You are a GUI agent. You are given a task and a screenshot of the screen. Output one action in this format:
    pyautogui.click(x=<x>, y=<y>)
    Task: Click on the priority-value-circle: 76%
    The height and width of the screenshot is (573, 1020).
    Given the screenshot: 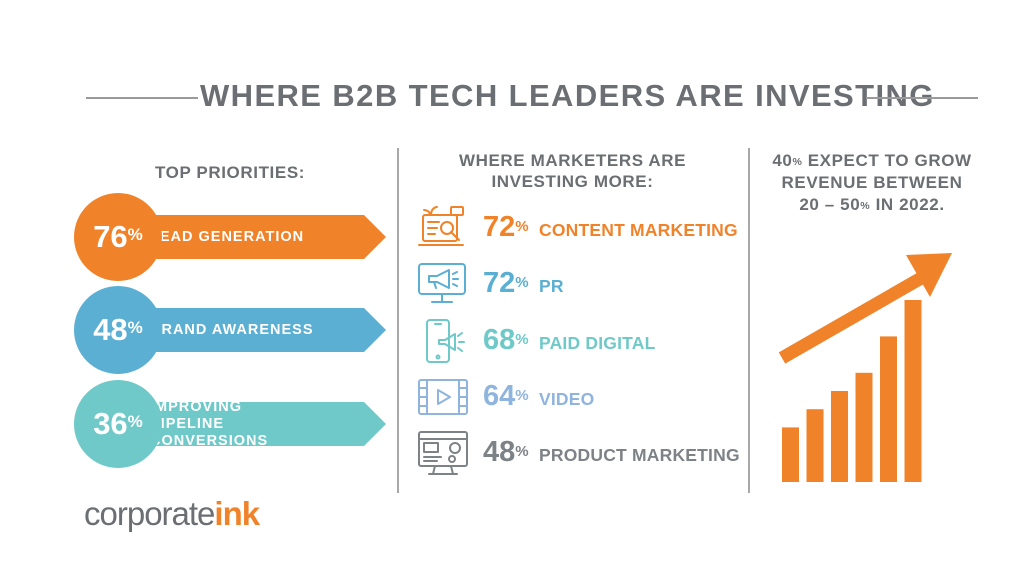 What is the action you would take?
    pyautogui.click(x=118, y=237)
    